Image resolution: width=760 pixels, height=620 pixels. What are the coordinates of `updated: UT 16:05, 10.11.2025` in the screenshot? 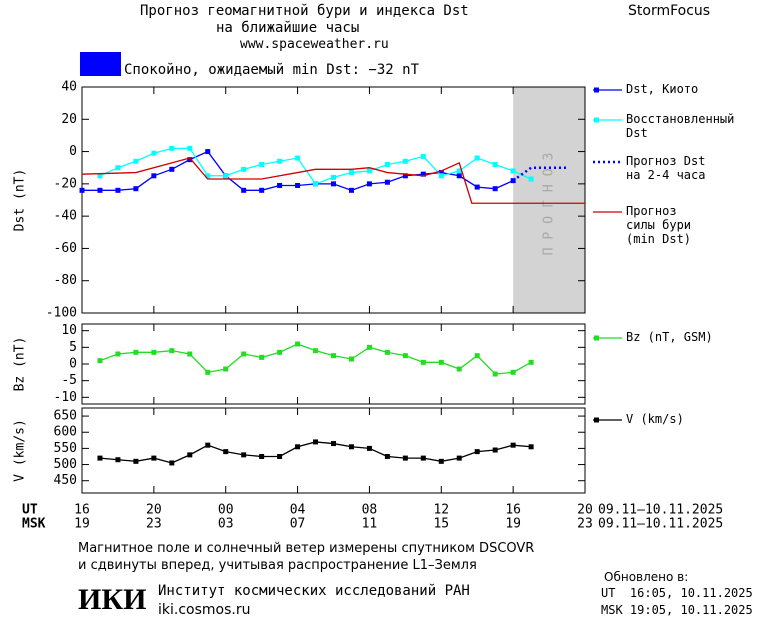 It's located at (677, 593).